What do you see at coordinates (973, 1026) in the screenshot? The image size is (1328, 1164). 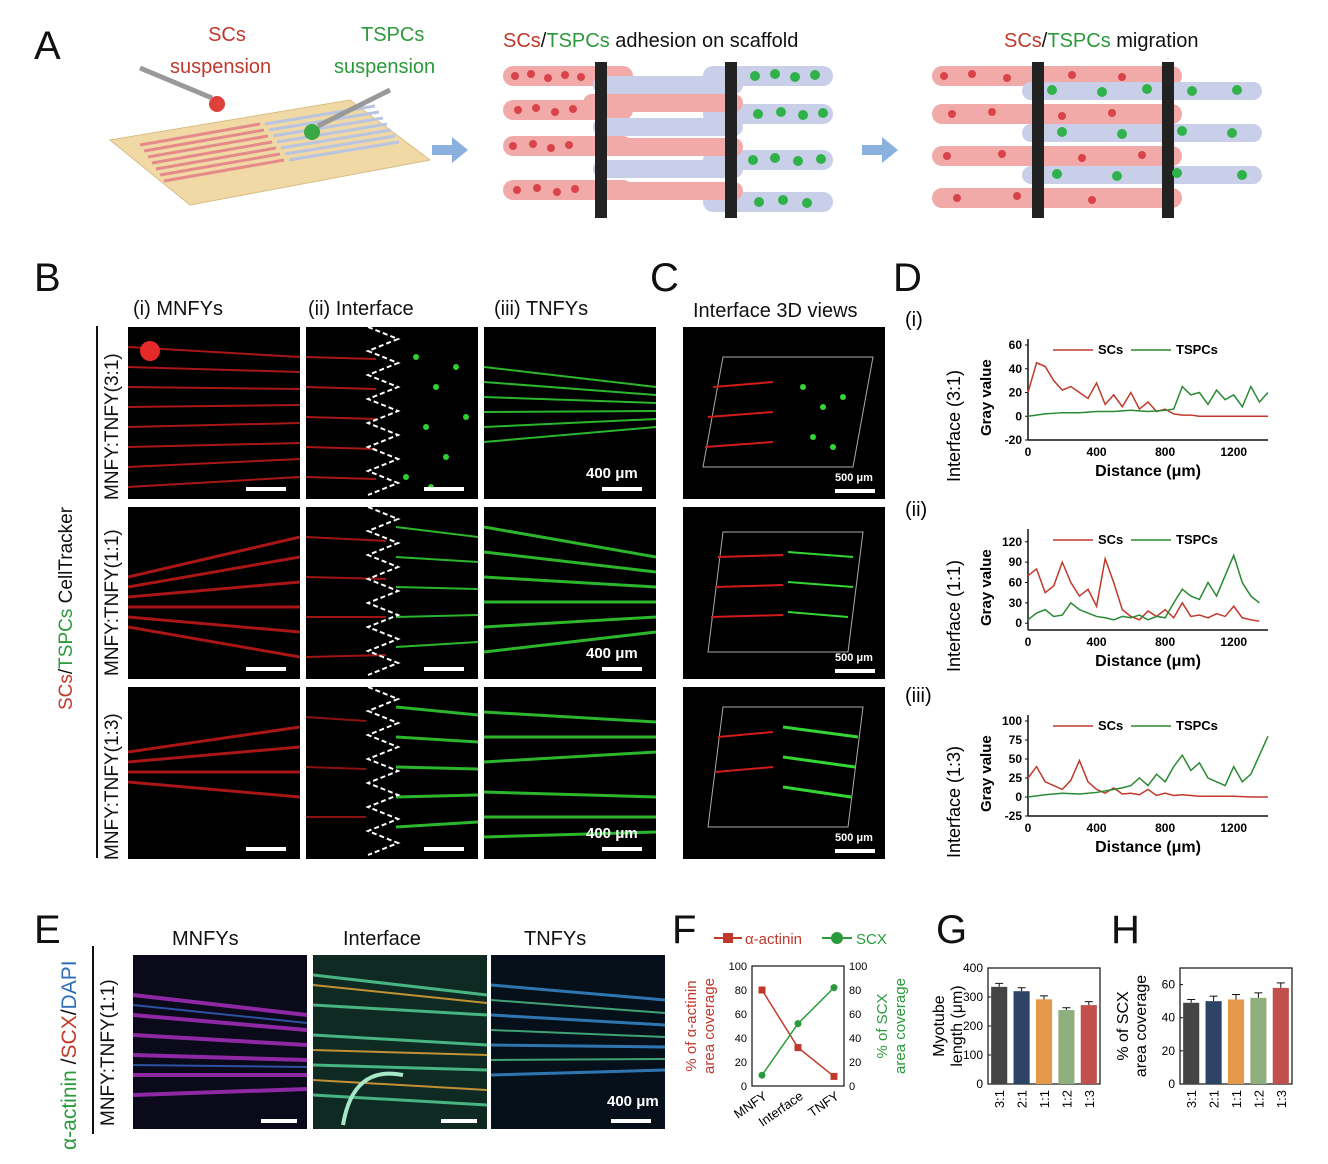 I see `y-tick-label: 200` at bounding box center [973, 1026].